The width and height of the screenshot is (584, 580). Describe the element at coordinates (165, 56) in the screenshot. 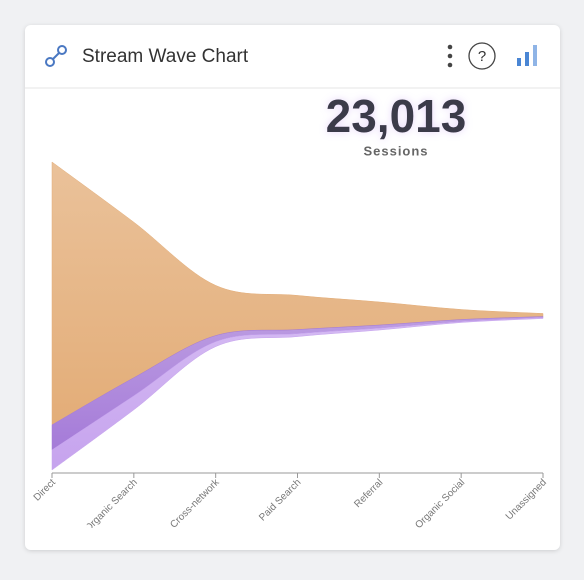

I see `widget-title: Stream Wave Chart` at that location.